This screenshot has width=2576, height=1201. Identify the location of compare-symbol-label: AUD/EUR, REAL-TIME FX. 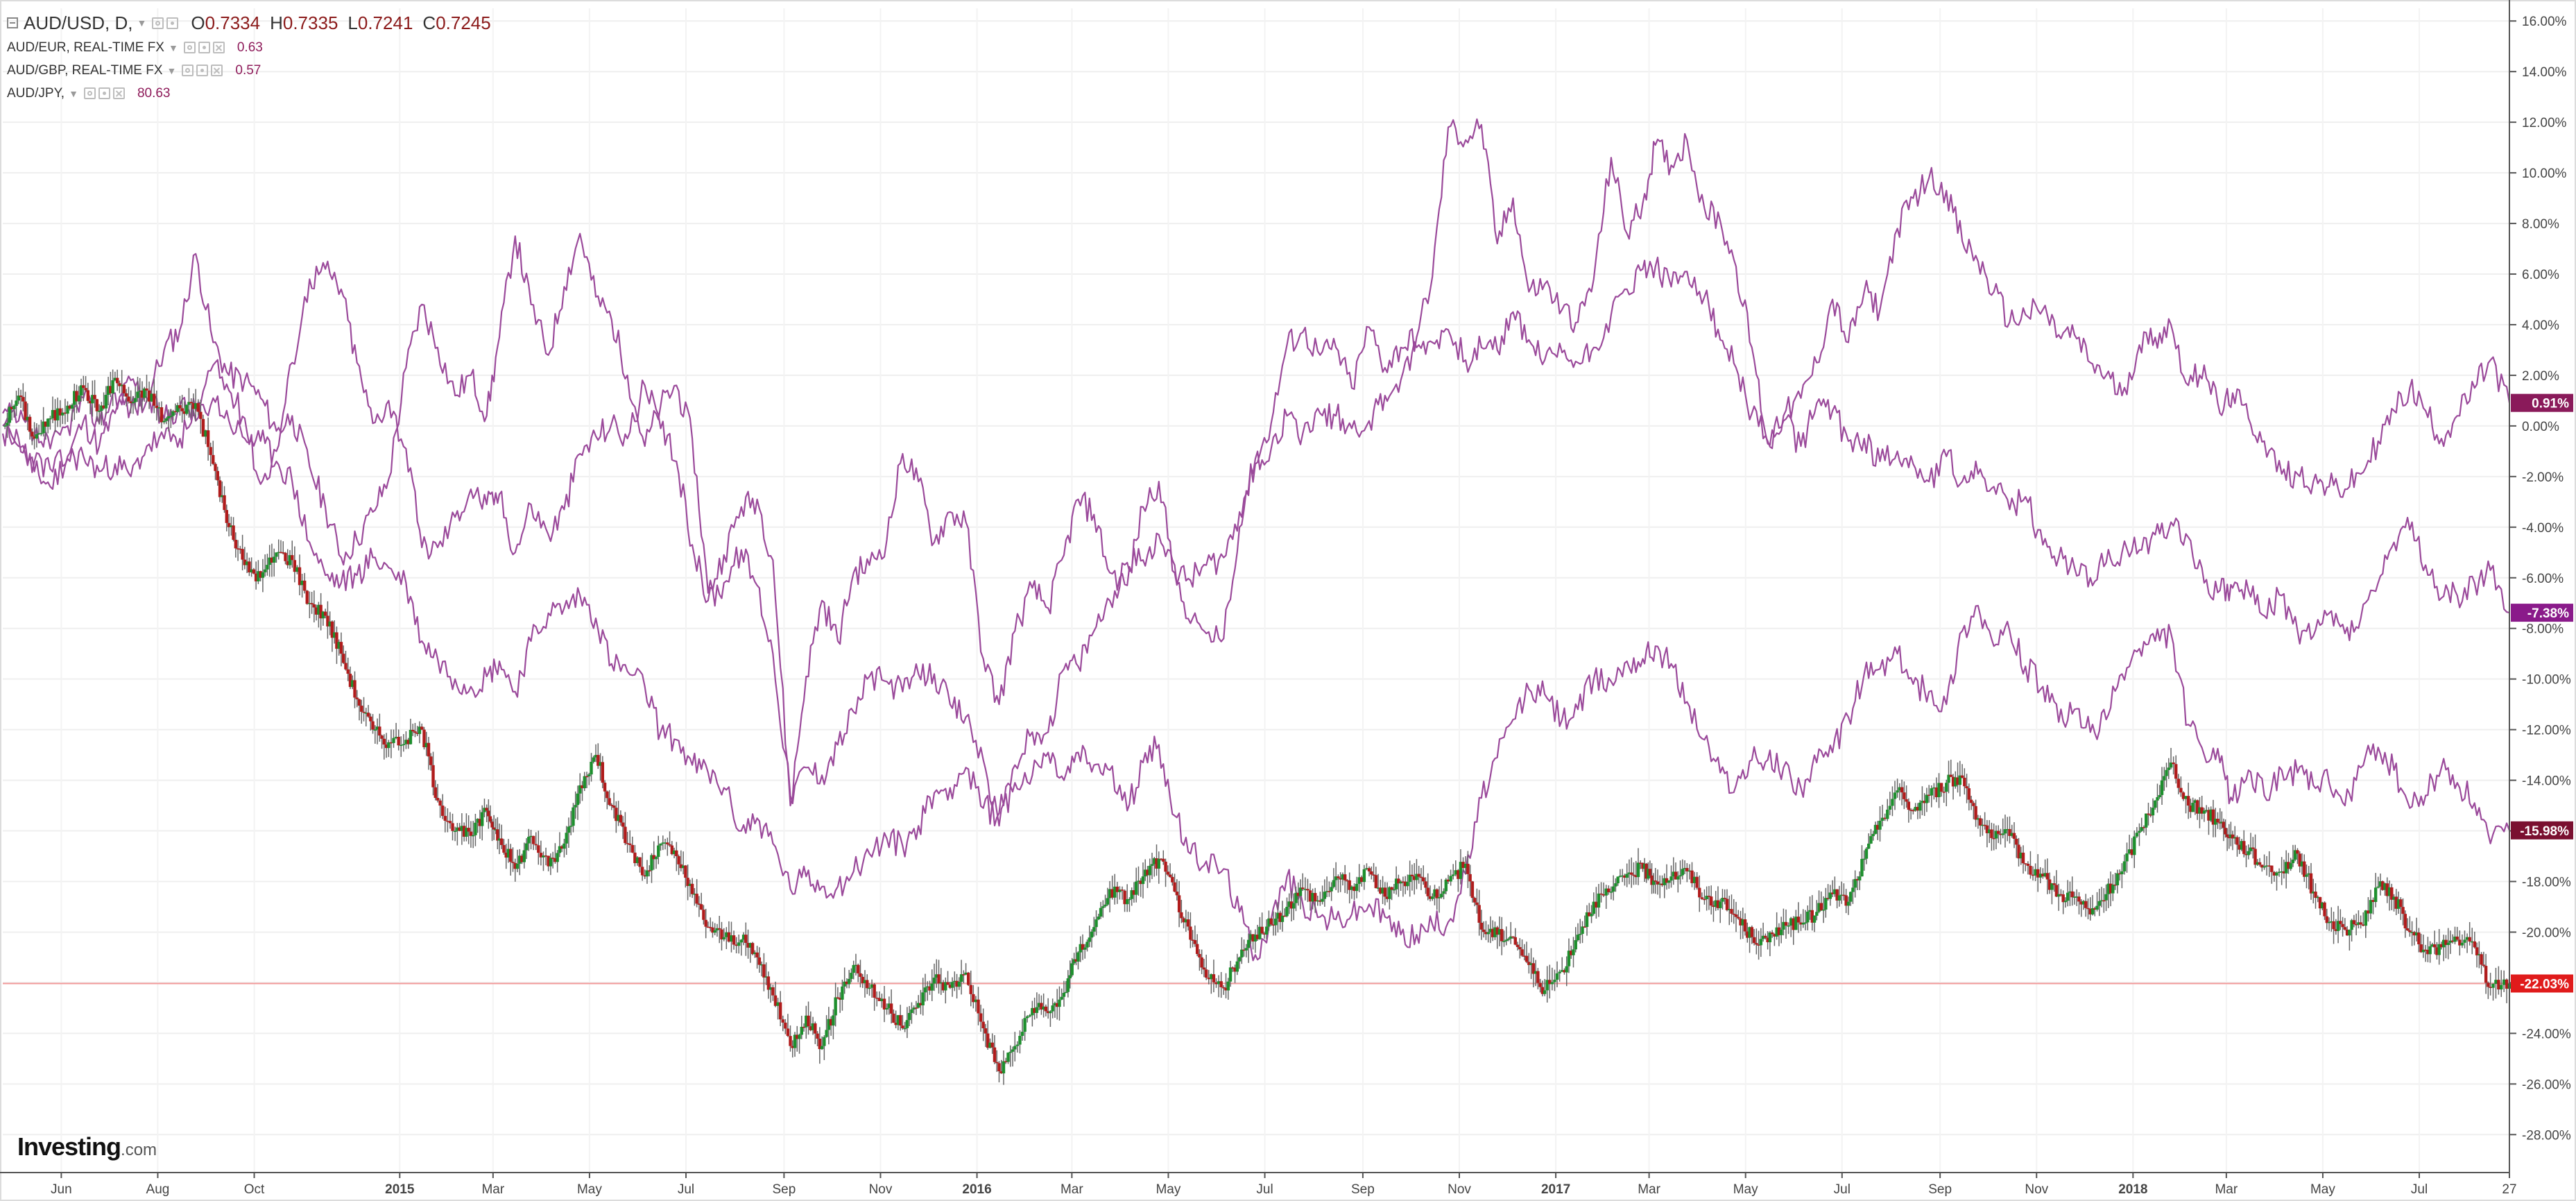
(85, 47).